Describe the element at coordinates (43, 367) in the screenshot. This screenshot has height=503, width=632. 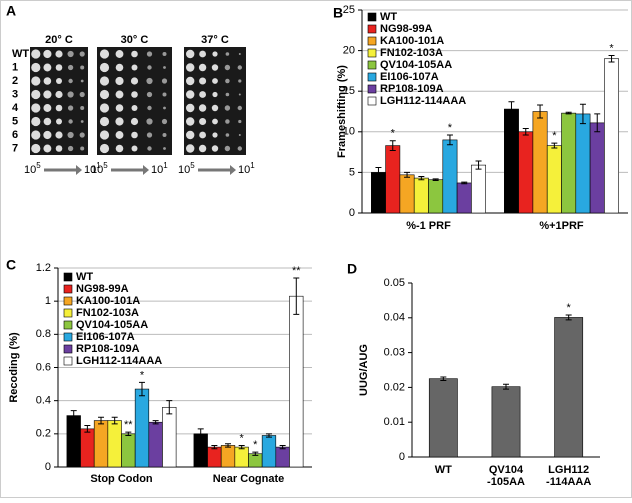
I see `y-tick-label: 0.6` at that location.